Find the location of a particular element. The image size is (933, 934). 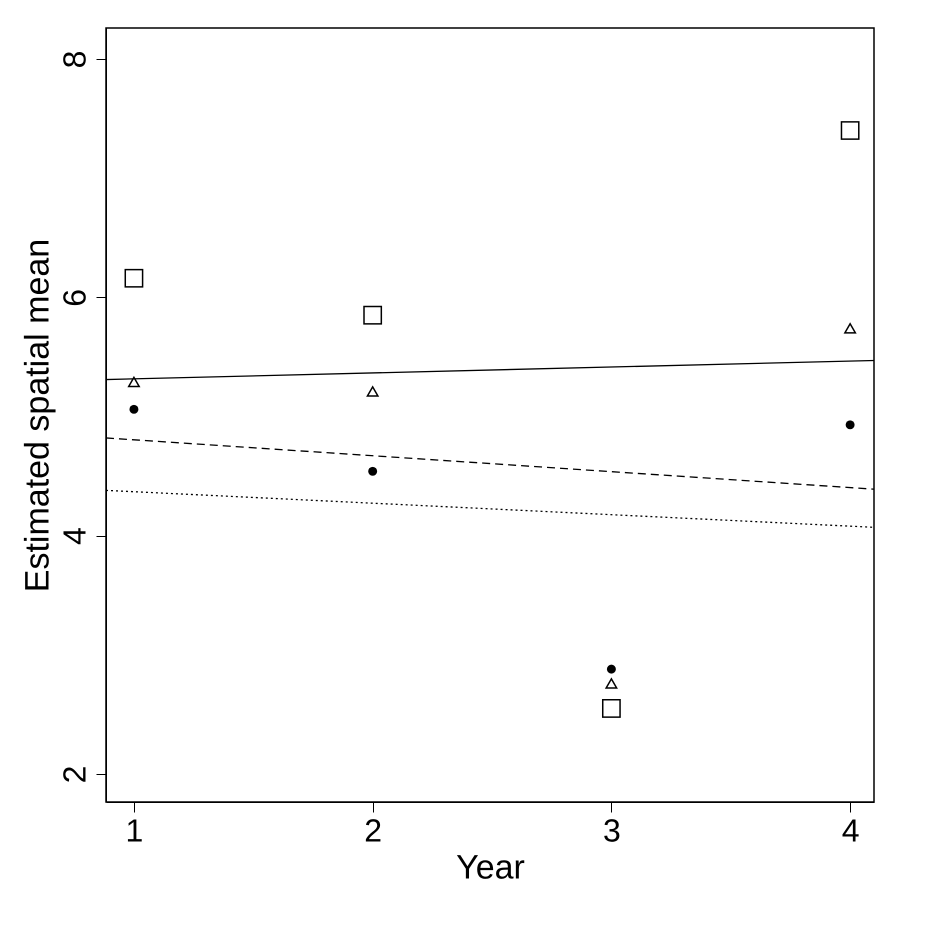

x-tick-label: 4 is located at coordinates (851, 830).